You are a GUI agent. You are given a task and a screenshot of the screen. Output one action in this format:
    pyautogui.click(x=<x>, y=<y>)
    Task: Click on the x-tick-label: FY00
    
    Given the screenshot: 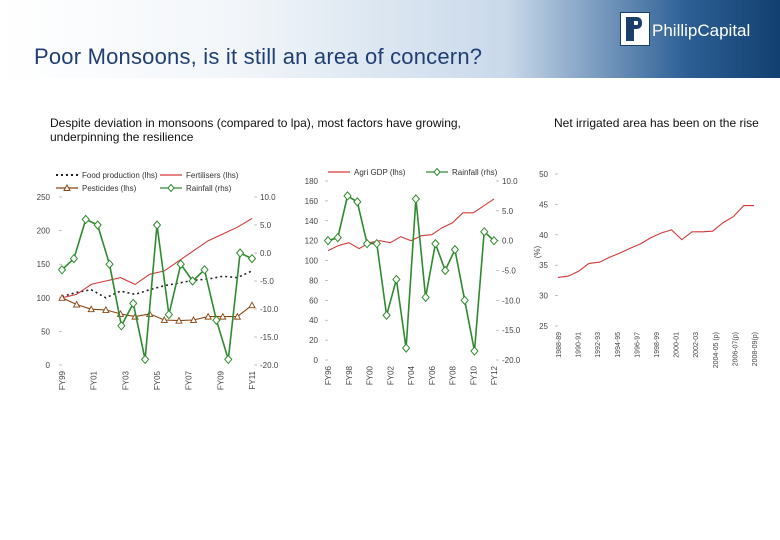 What is the action you would take?
    pyautogui.click(x=370, y=375)
    